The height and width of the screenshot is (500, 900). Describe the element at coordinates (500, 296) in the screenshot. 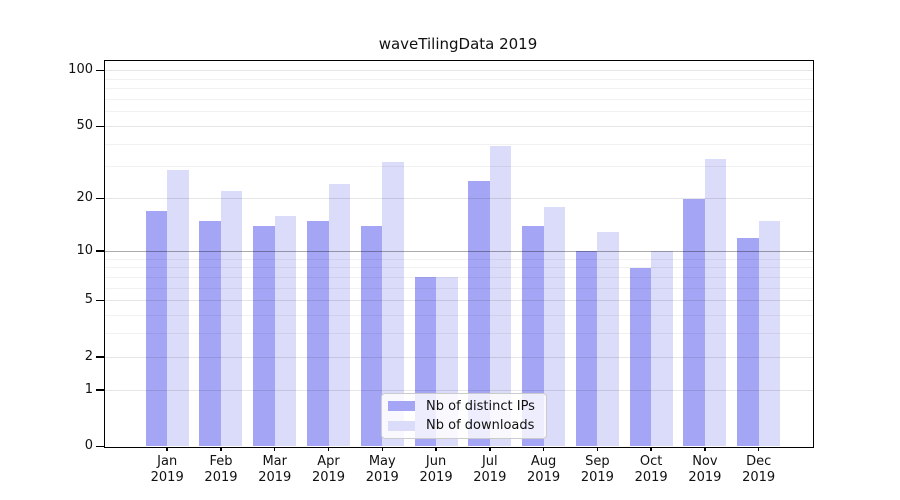

I see `bar-downloads-jul` at that location.